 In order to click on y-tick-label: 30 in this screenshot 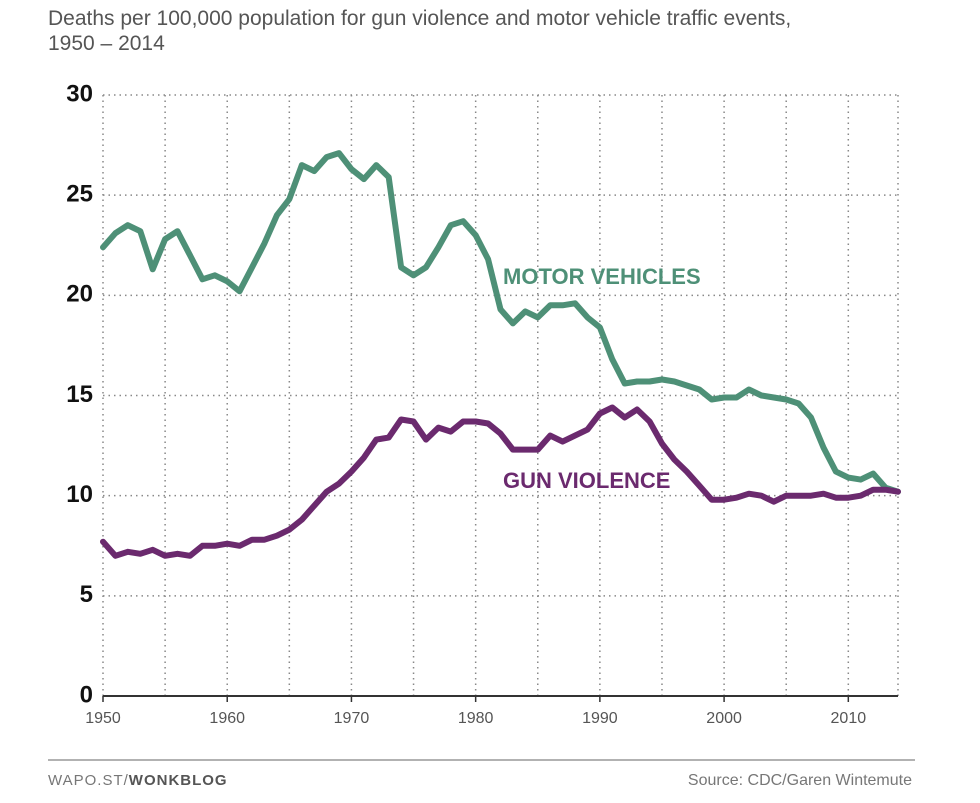, I will do `click(79, 93)`.